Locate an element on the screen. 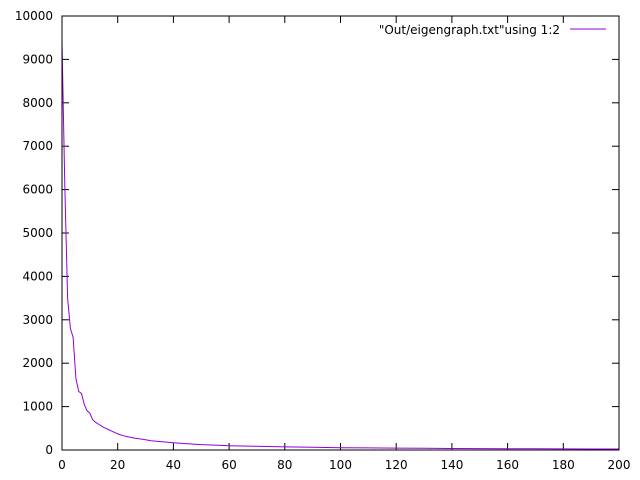  y-tick-label: 5000 is located at coordinates (37, 233).